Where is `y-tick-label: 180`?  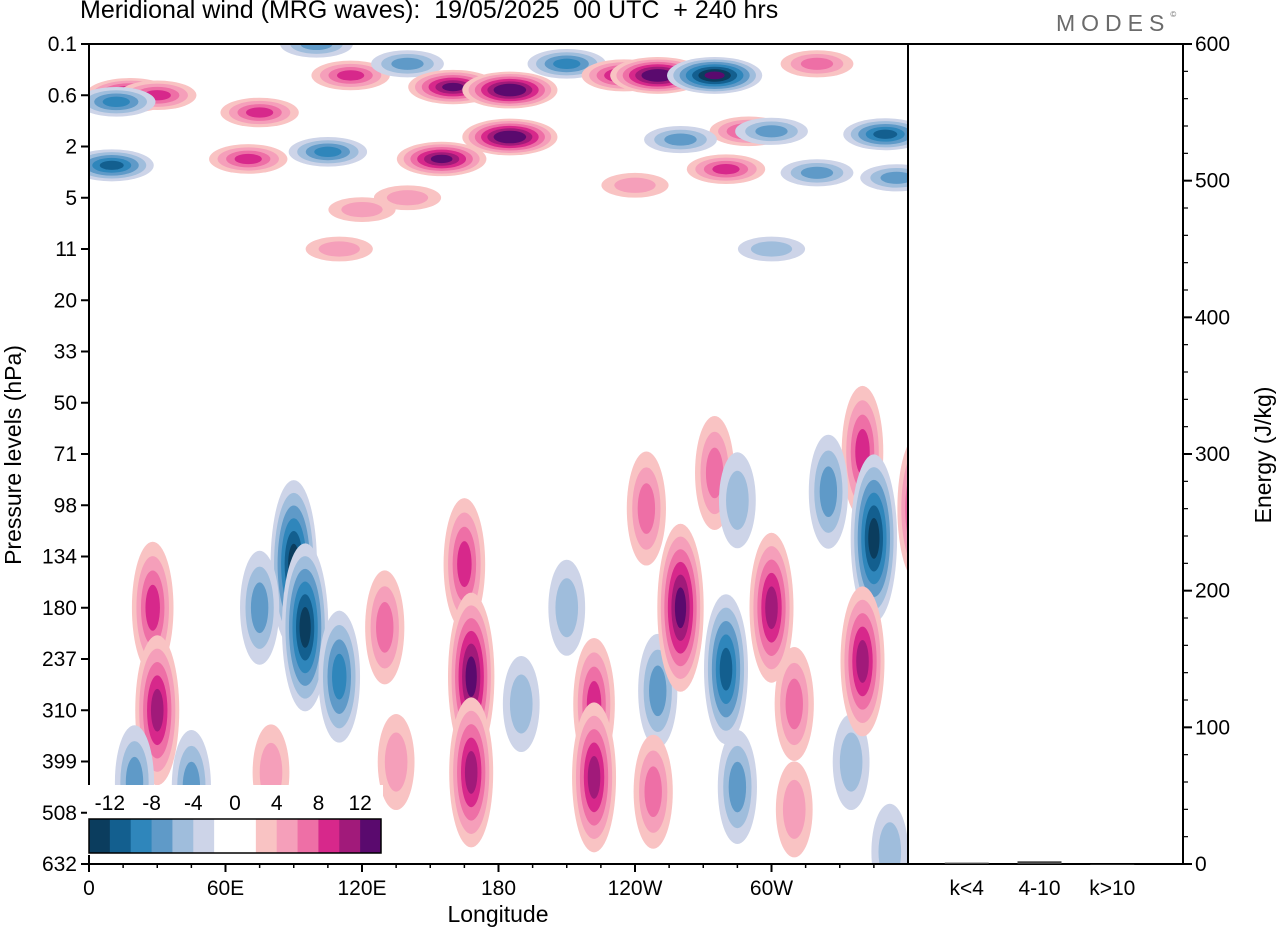 y-tick-label: 180 is located at coordinates (59, 608).